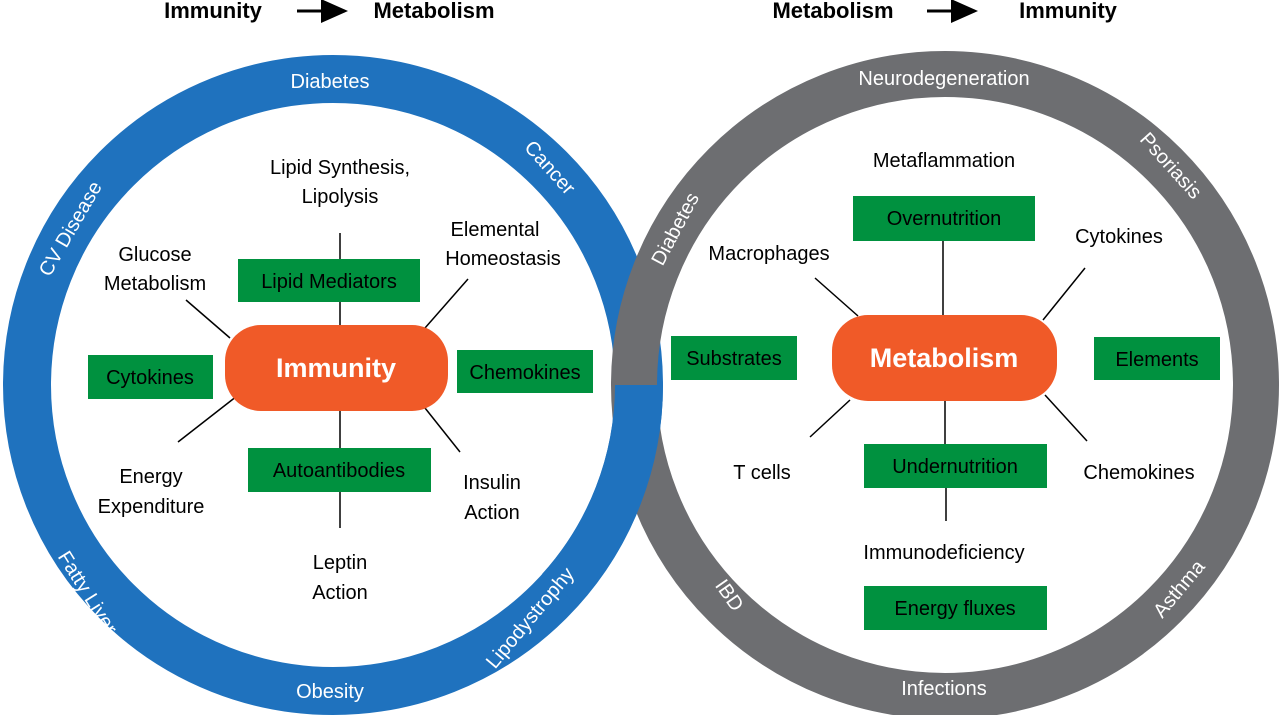  I want to click on immunity-hub-label: Immunity, so click(336, 368).